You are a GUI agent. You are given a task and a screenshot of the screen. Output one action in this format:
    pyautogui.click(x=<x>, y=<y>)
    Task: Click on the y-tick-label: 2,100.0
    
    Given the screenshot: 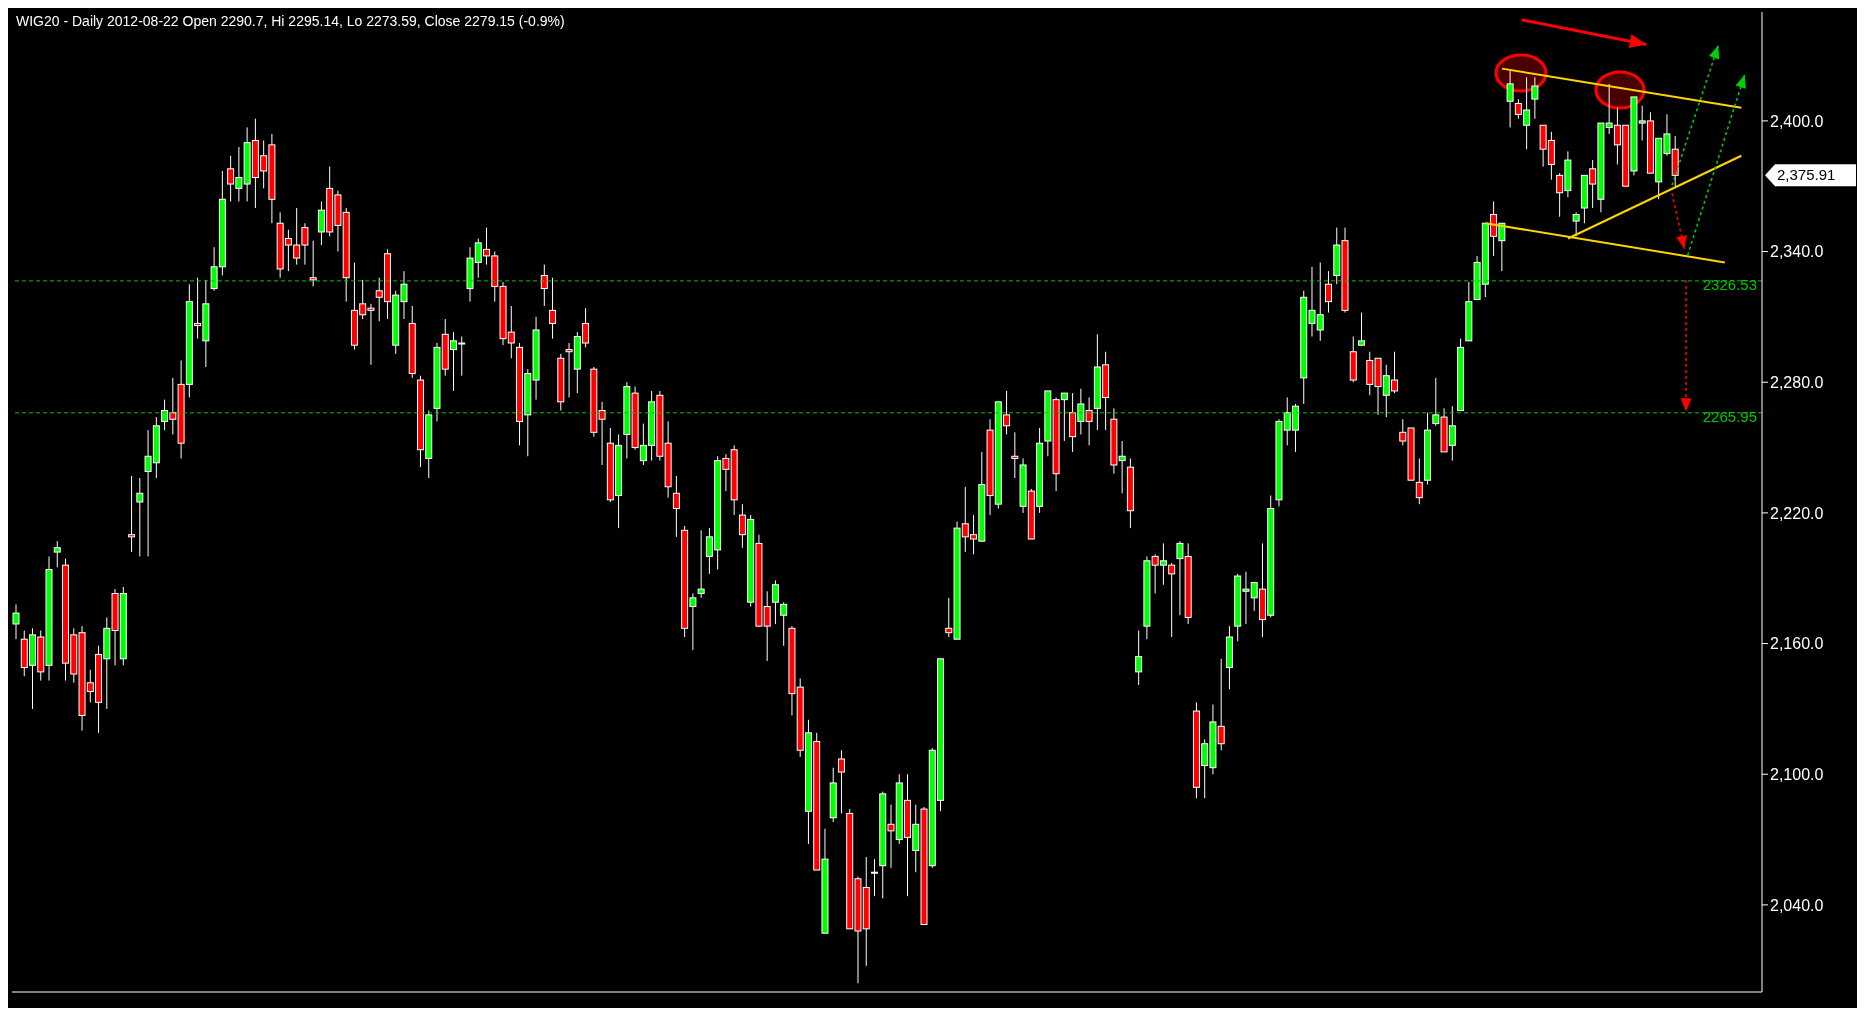 What is the action you would take?
    pyautogui.click(x=1797, y=774)
    